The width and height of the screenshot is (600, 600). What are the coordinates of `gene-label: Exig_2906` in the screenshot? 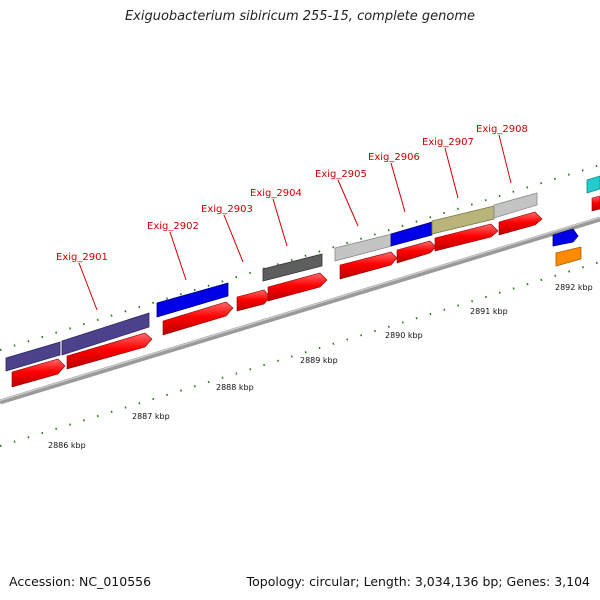 It's located at (394, 157).